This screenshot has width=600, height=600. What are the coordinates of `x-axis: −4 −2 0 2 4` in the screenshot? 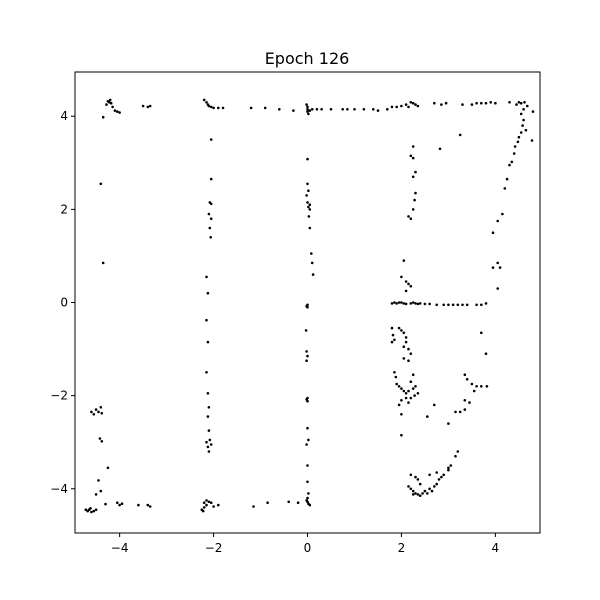 It's located at (305, 544).